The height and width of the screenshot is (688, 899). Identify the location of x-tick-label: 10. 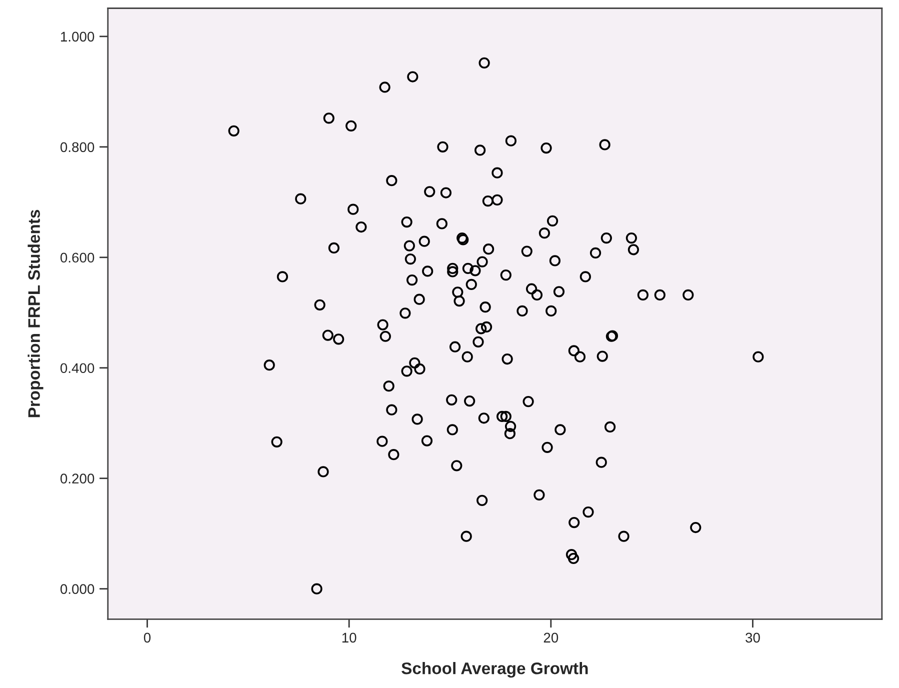
(349, 637).